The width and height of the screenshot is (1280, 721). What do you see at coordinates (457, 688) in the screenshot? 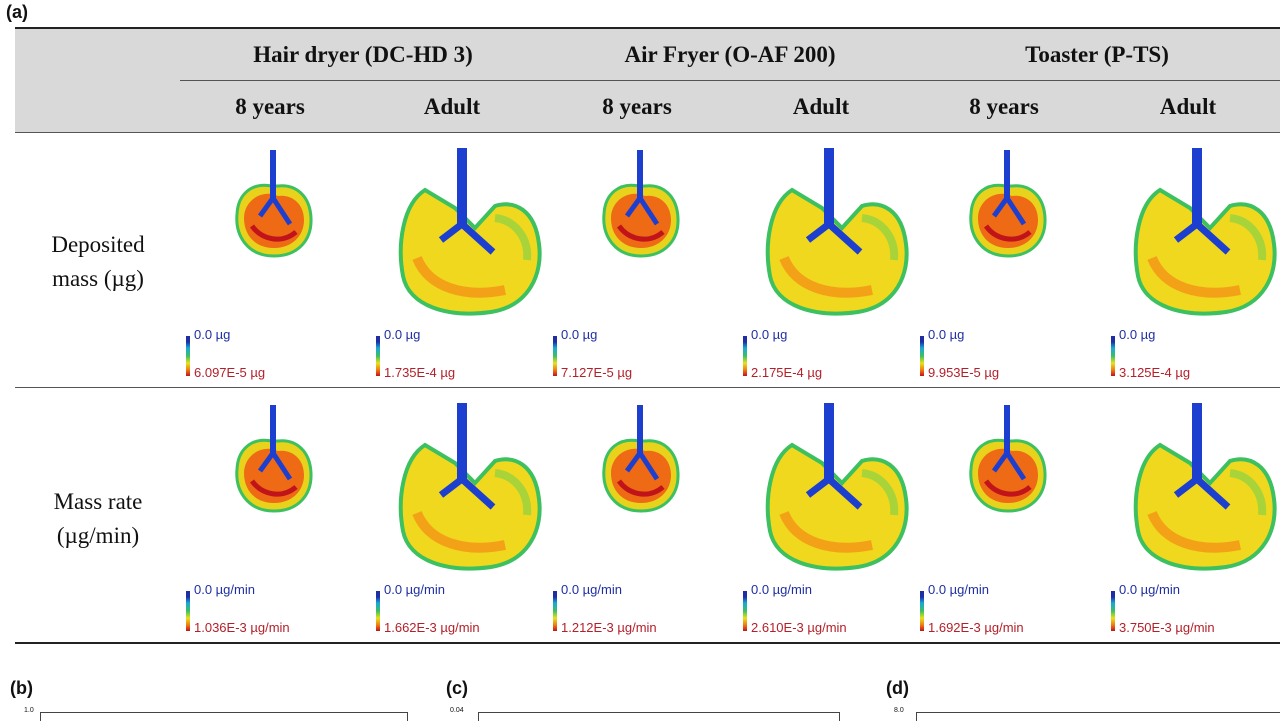
I see `panel-c-label: (c)` at bounding box center [457, 688].